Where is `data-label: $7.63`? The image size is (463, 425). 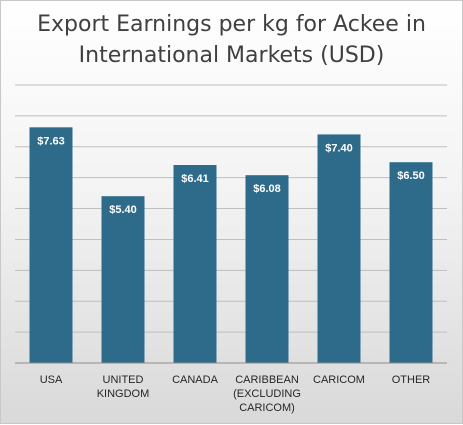
data-label: $7.63 is located at coordinates (51, 141).